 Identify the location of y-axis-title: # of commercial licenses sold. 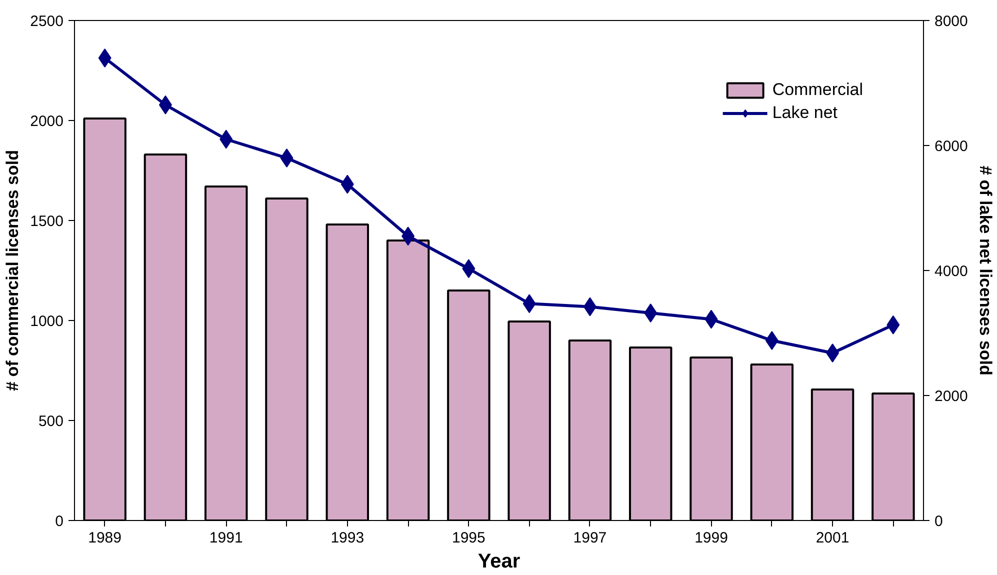
(12, 270).